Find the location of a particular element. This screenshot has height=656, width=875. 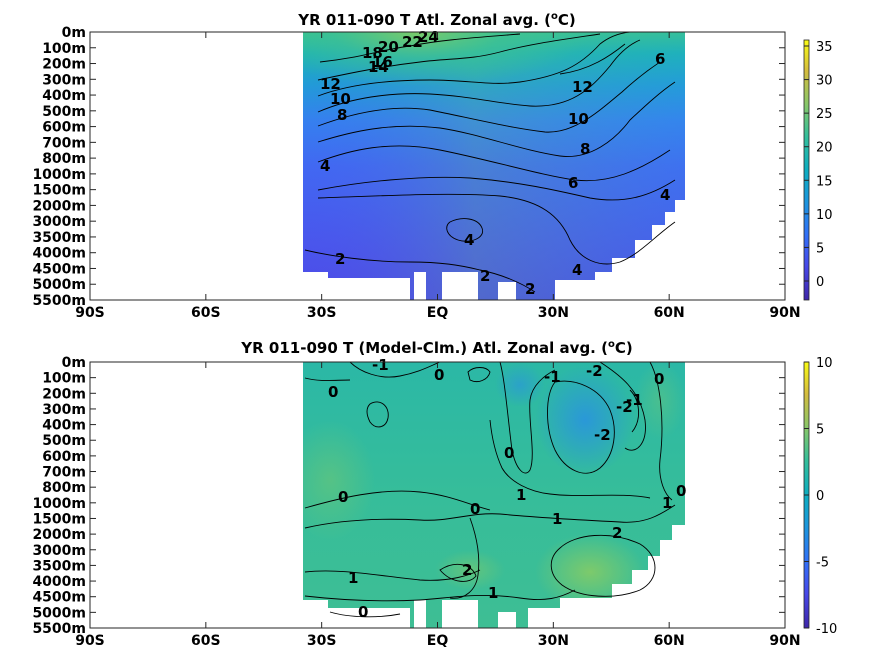

y-tick-label: 1000m is located at coordinates (59, 504).